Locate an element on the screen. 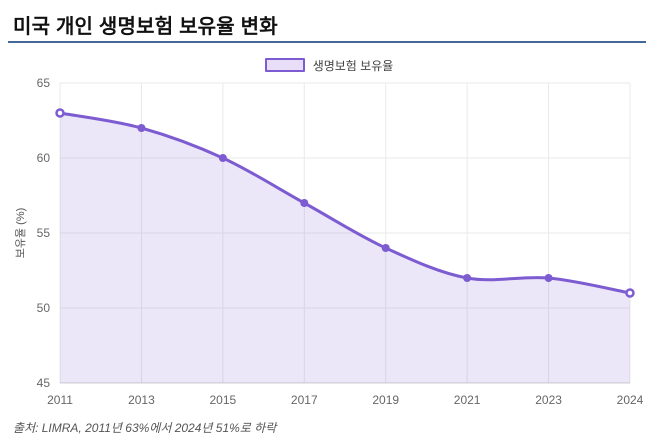 Image resolution: width=658 pixels, height=446 pixels. x-tick-label: 2019 is located at coordinates (385, 400).